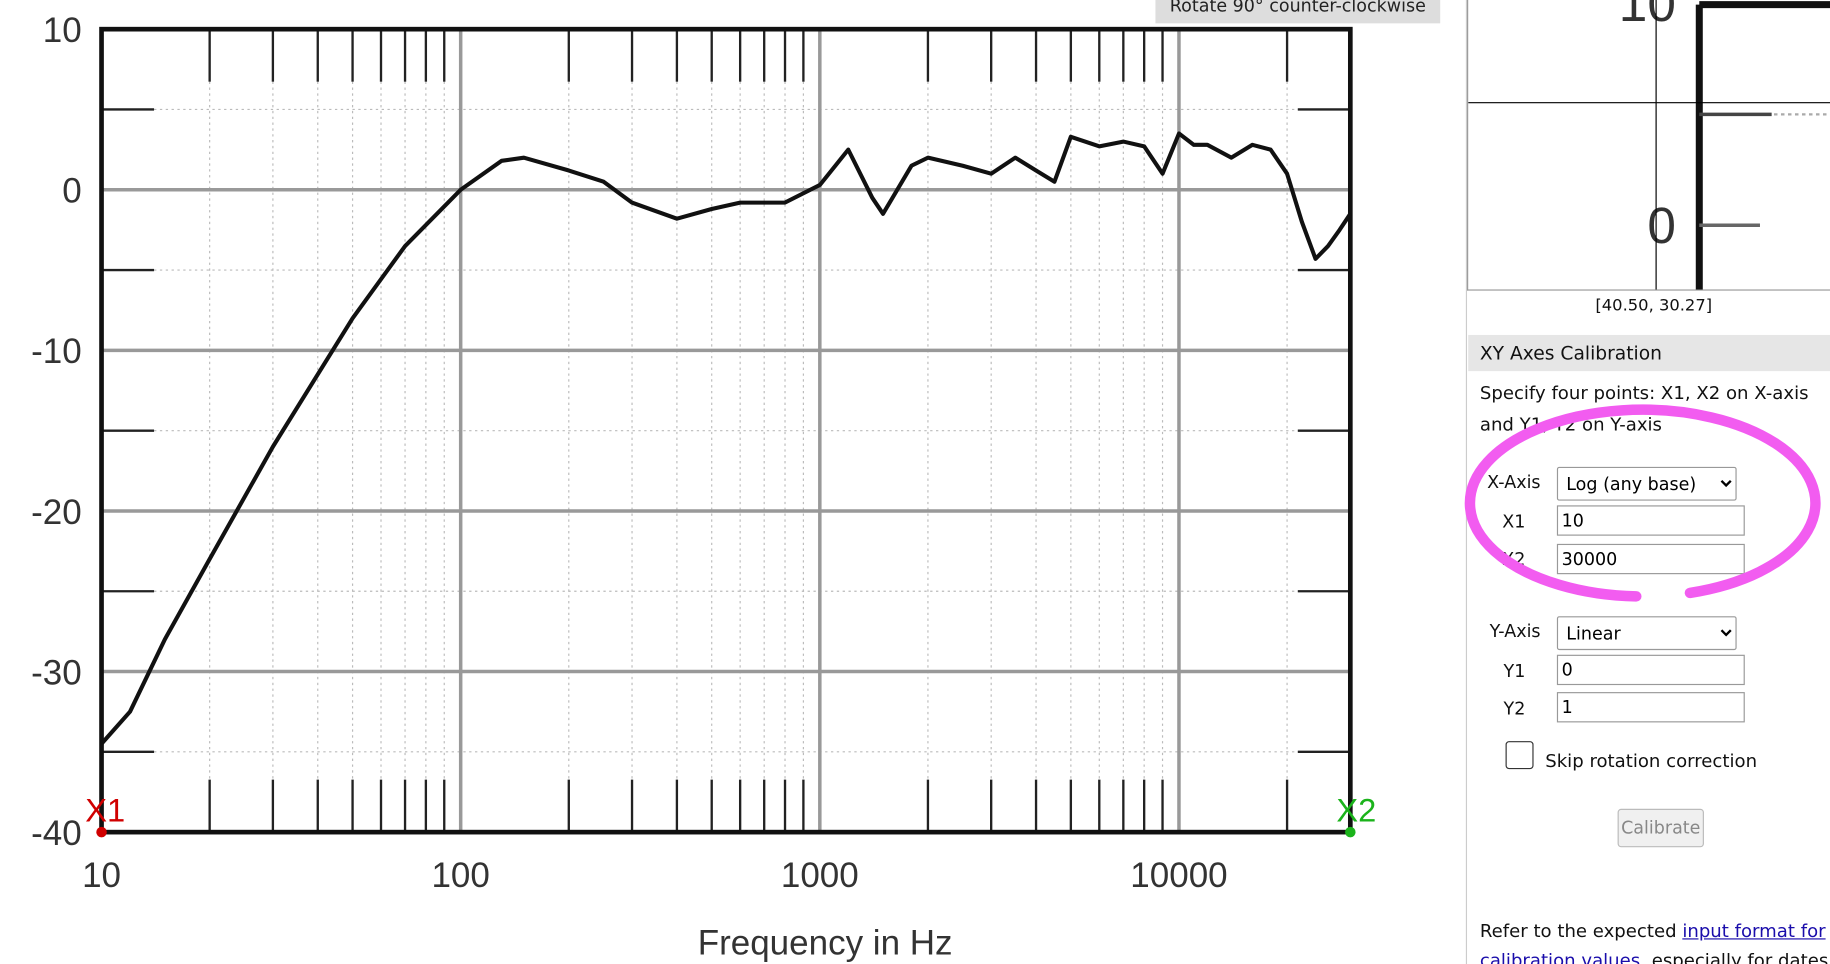  What do you see at coordinates (1660, 828) in the screenshot?
I see `calibrate-button: Calibrate` at bounding box center [1660, 828].